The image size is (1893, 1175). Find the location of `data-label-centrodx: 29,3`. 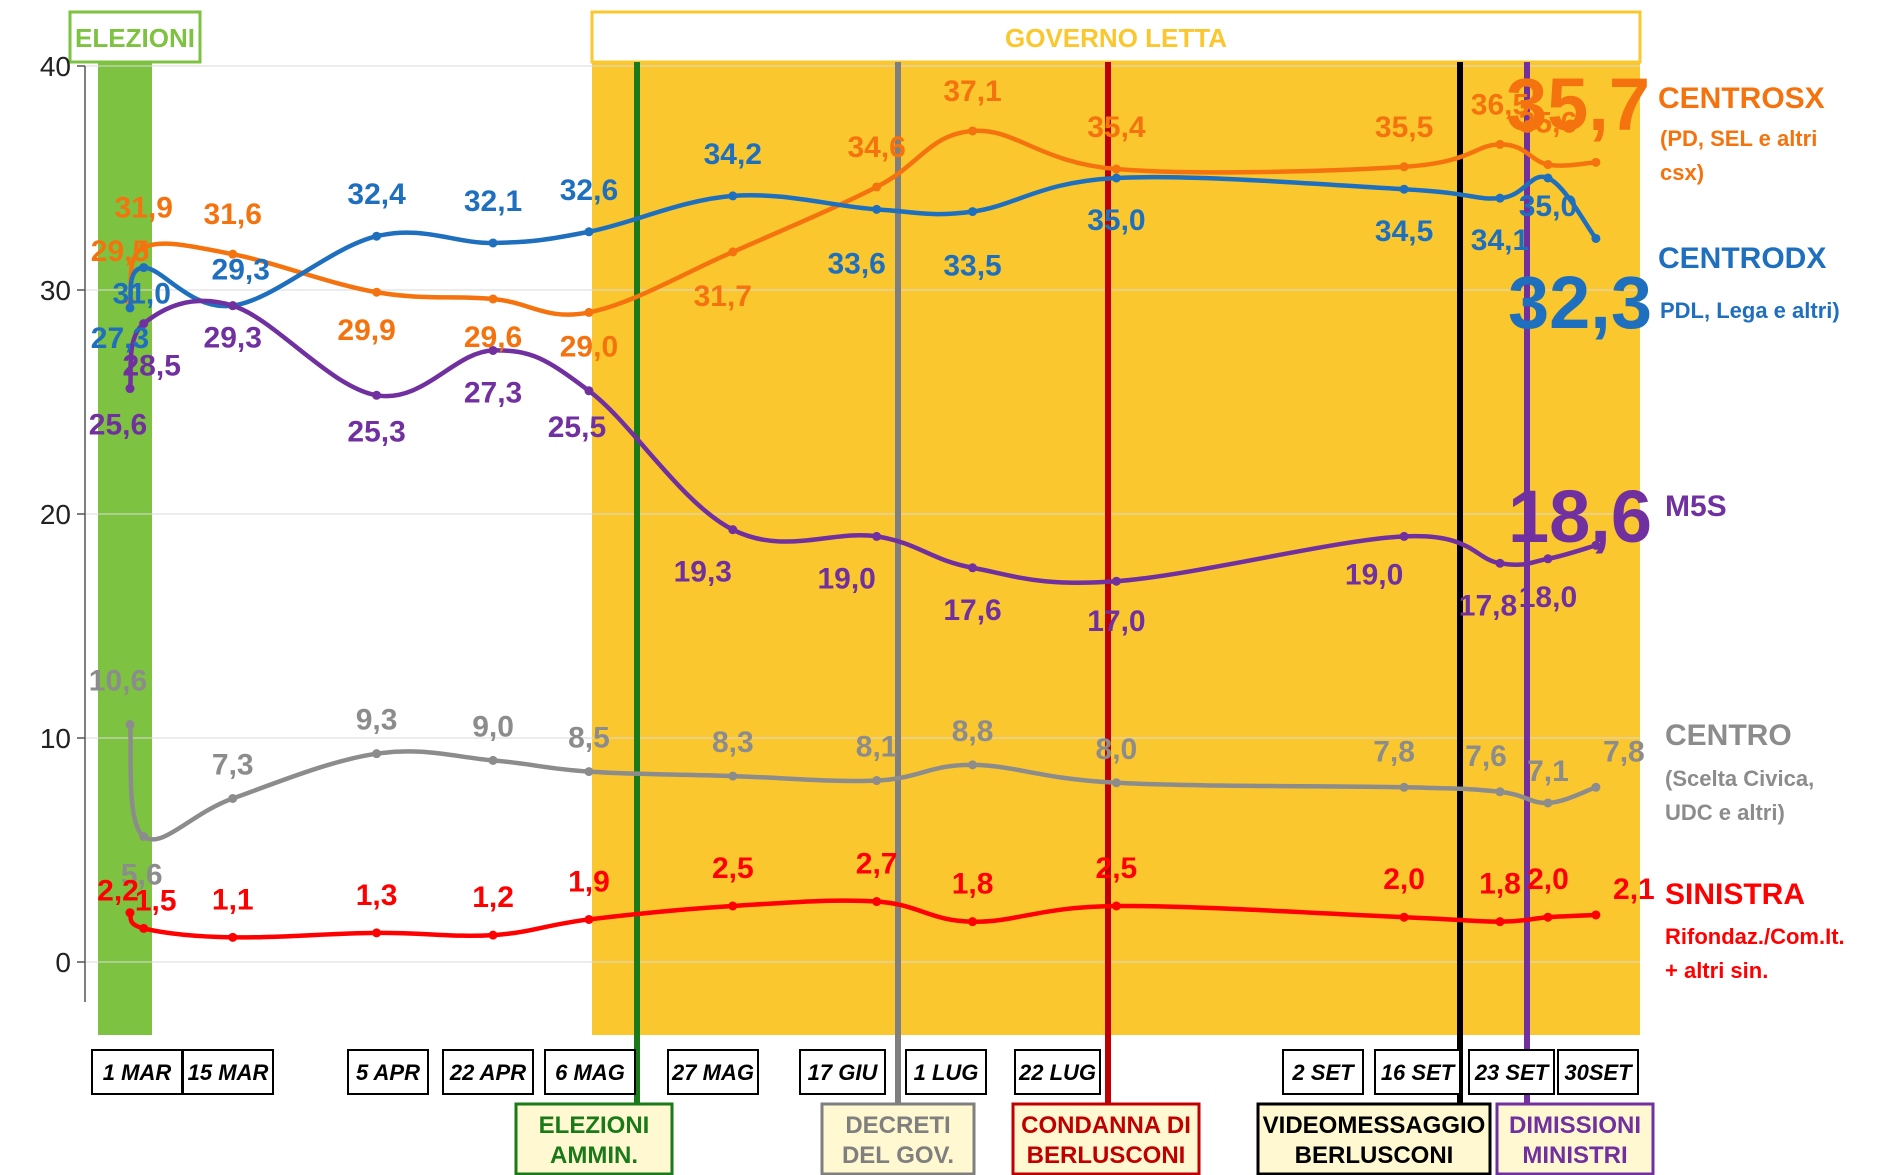

data-label-centrodx: 29,3 is located at coordinates (241, 270).